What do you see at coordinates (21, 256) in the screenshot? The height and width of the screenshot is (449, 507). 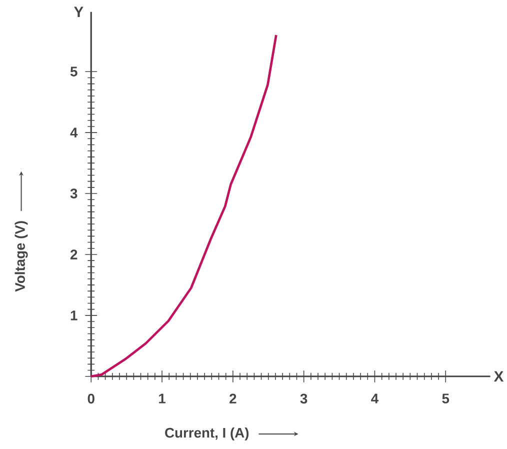 I see `y-axis-title: Voltage (V)` at bounding box center [21, 256].